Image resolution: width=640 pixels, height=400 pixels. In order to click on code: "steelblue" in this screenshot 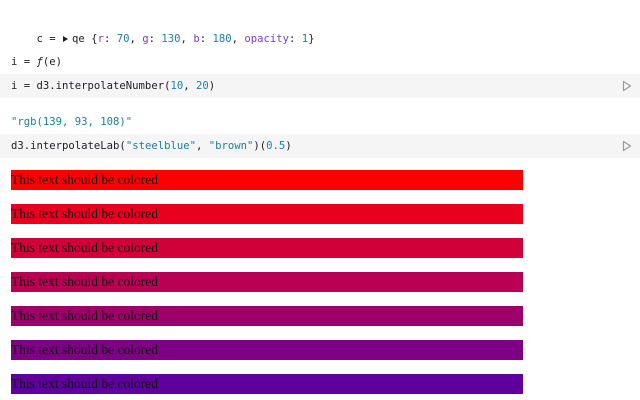, I will do `click(160, 146)`.